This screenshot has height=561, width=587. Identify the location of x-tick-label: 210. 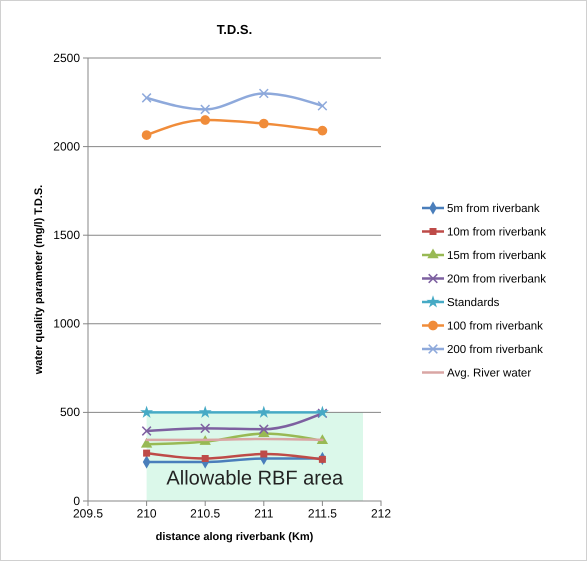
(146, 513).